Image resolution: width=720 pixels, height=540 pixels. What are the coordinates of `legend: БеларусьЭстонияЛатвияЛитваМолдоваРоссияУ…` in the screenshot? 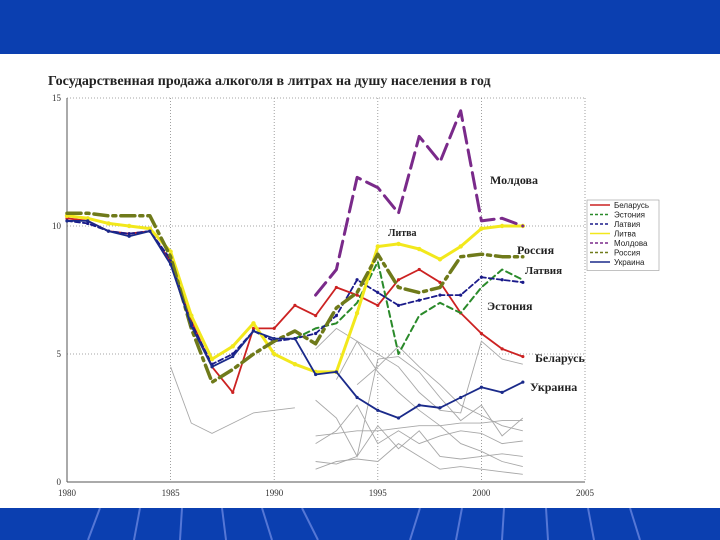 It's located at (623, 235).